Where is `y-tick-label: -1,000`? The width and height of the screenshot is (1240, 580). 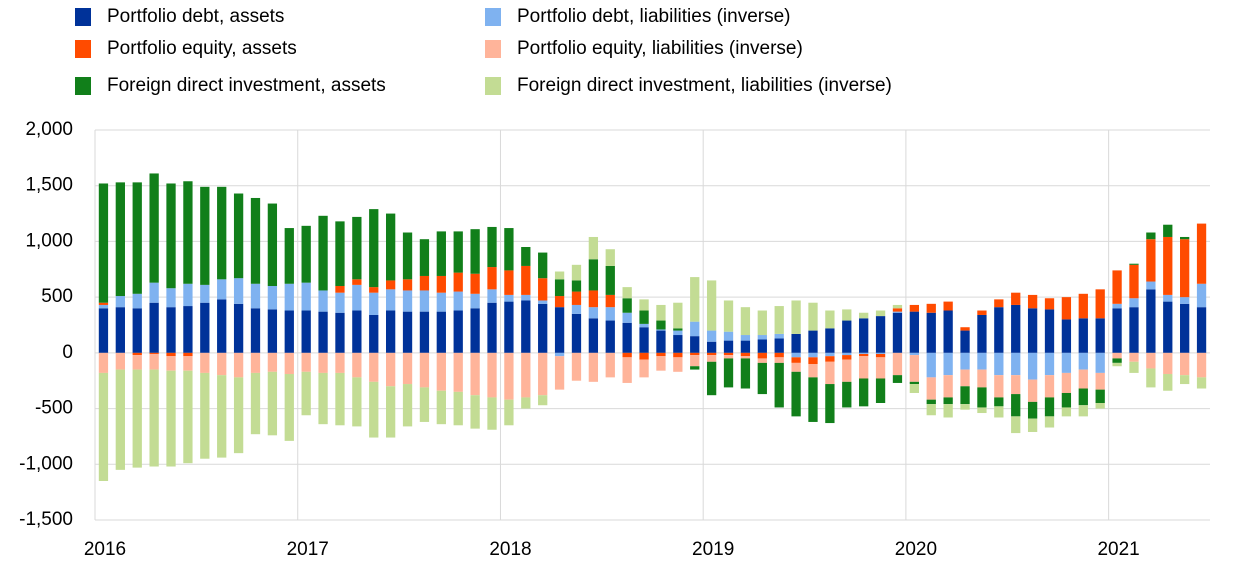 y-tick-label: -1,000 is located at coordinates (46, 463).